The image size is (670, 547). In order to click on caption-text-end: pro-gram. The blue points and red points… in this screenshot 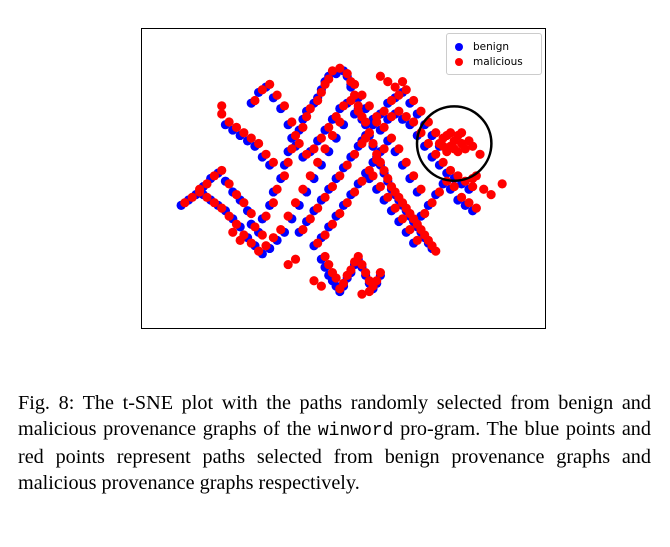, I will do `click(334, 456)`.